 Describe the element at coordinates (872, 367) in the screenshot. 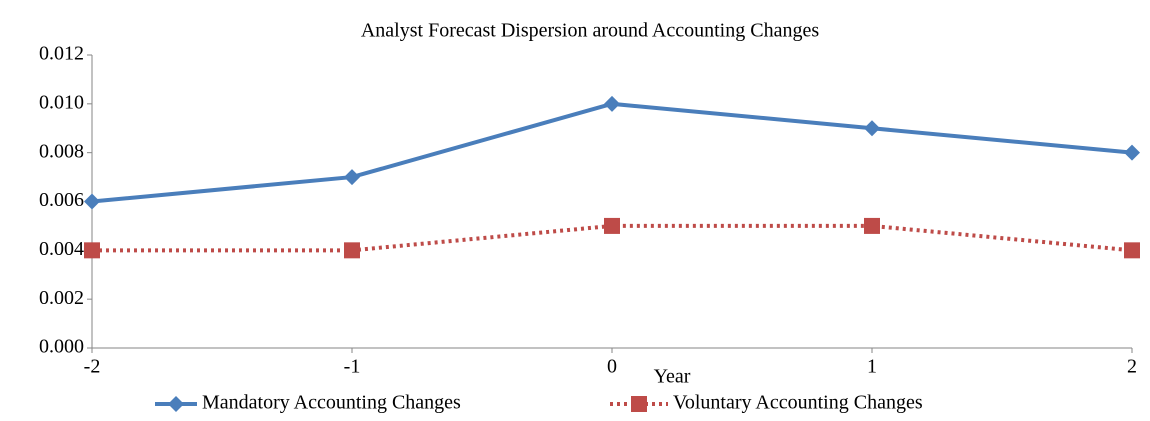

I see `x-tick-label: 1` at that location.